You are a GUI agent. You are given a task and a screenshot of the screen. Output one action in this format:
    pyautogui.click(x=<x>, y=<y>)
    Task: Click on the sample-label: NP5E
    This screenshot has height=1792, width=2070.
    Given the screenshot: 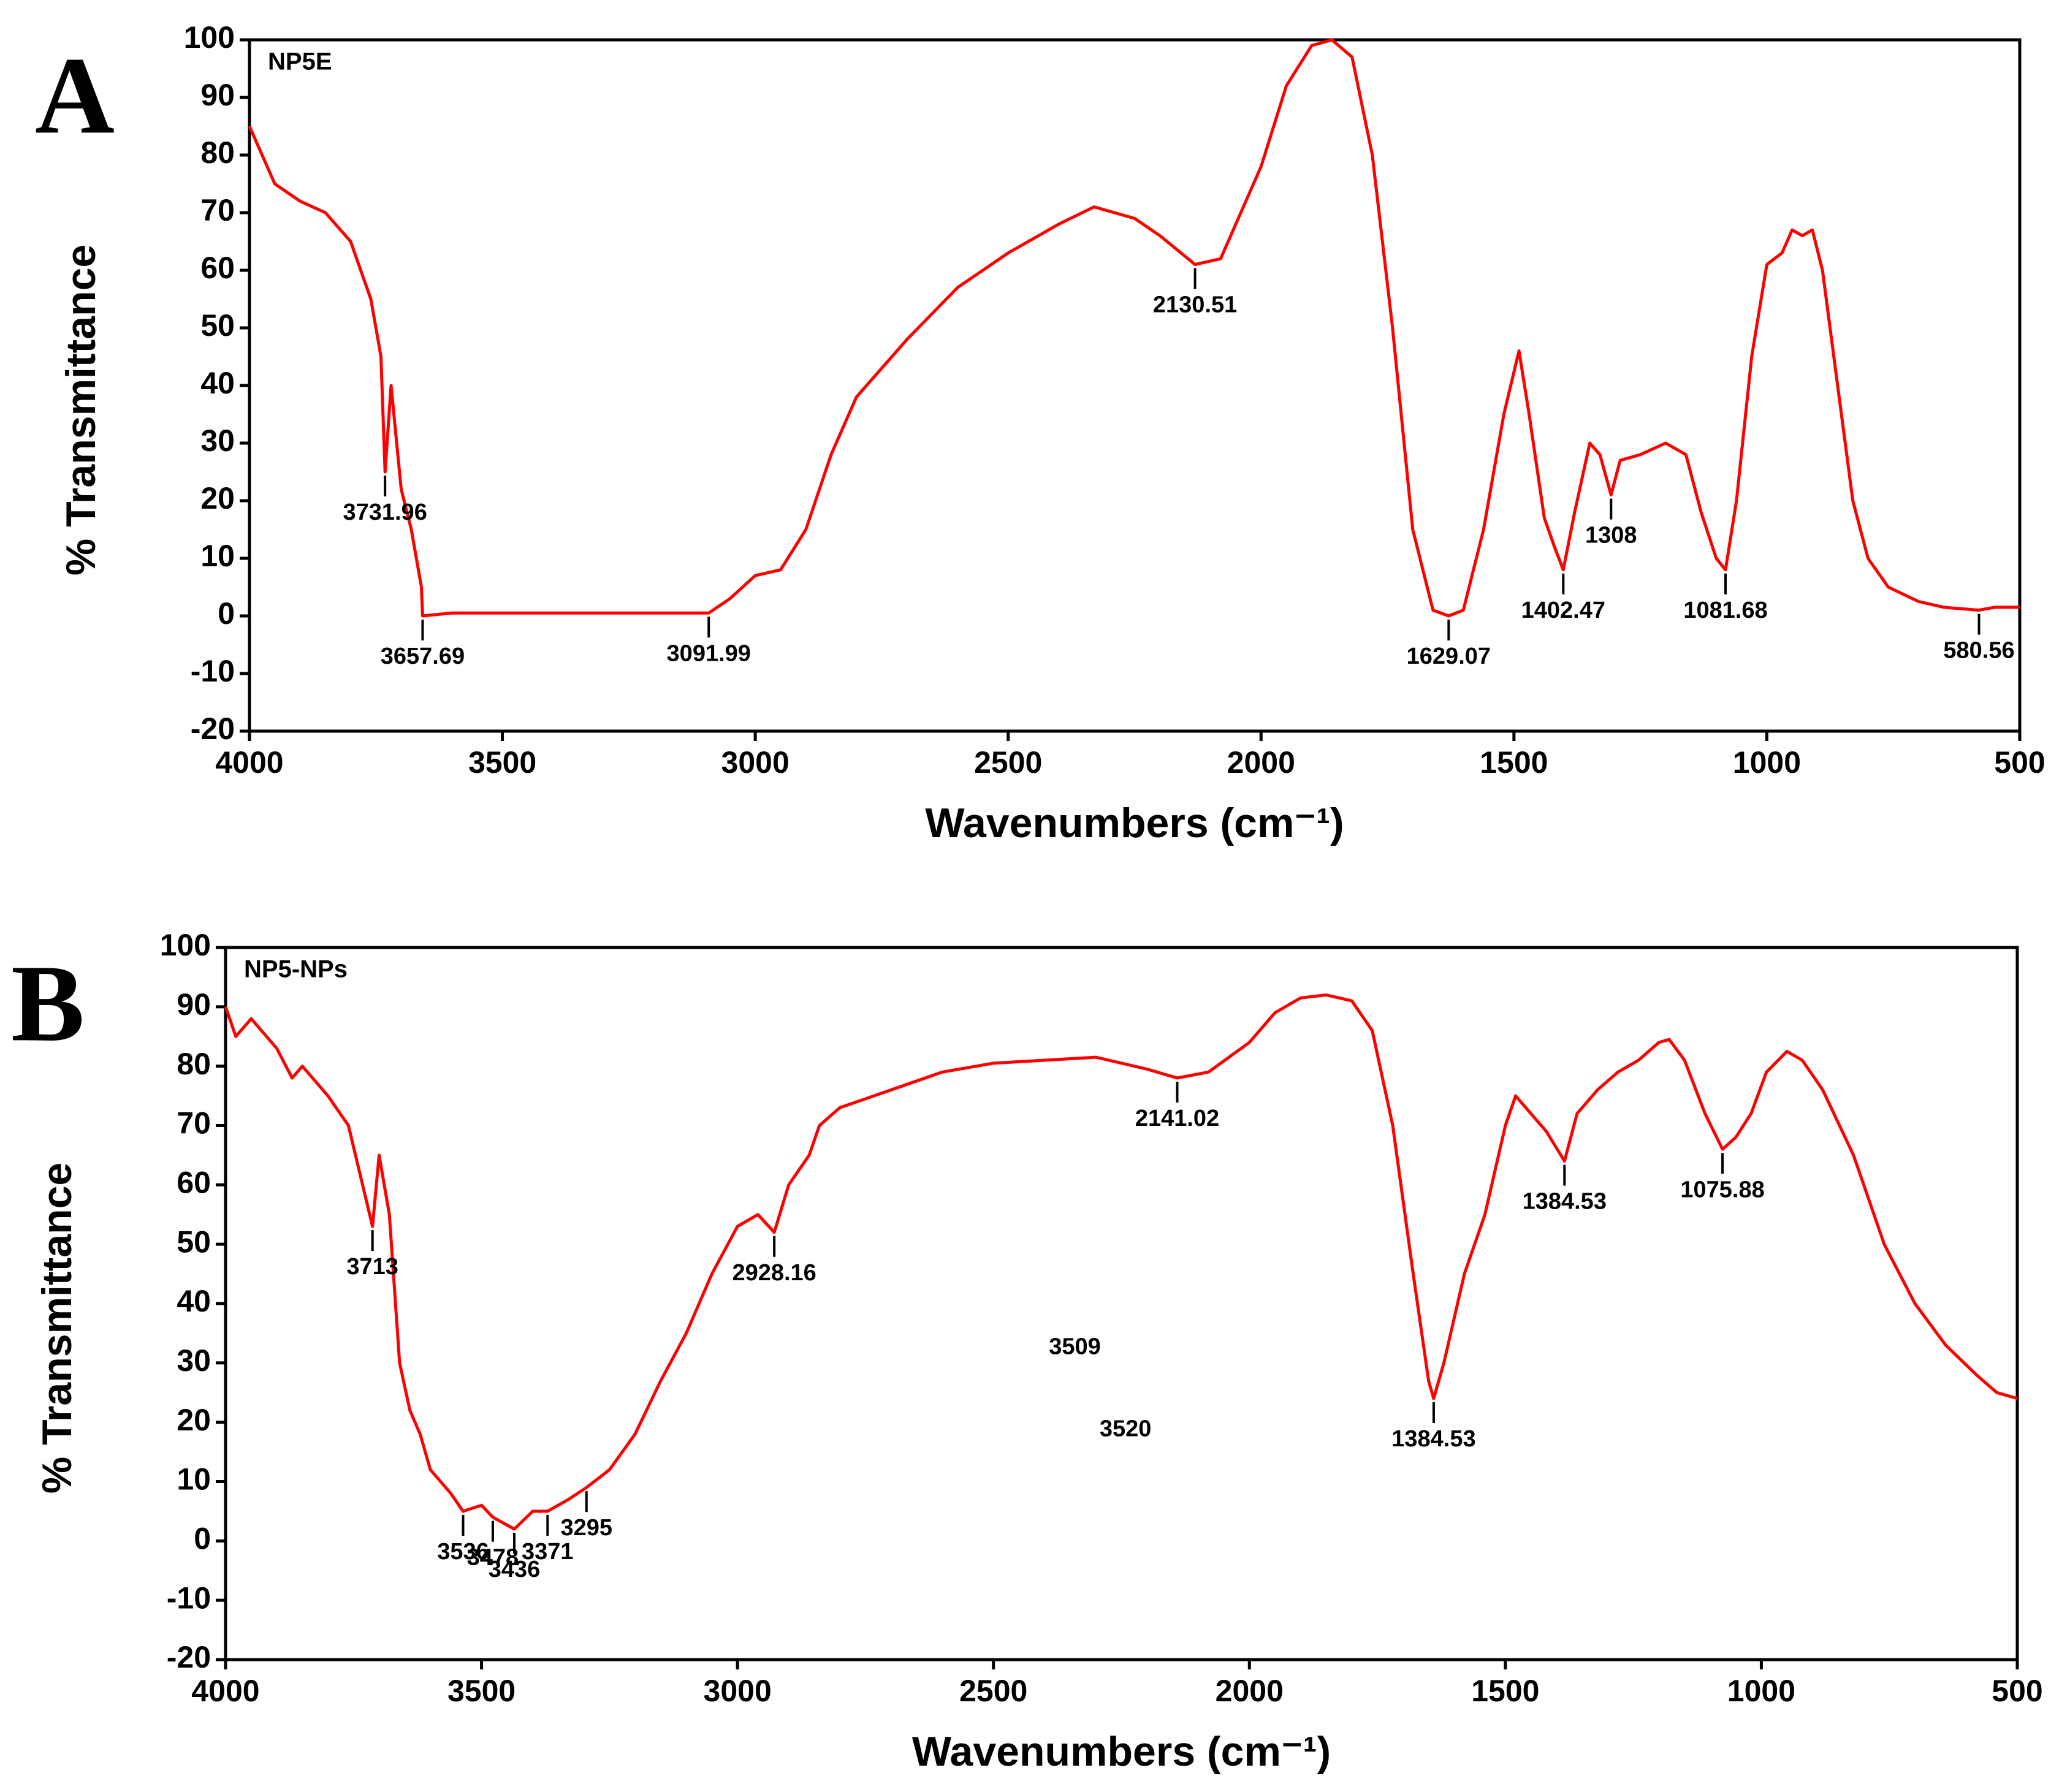 What is the action you would take?
    pyautogui.click(x=300, y=61)
    